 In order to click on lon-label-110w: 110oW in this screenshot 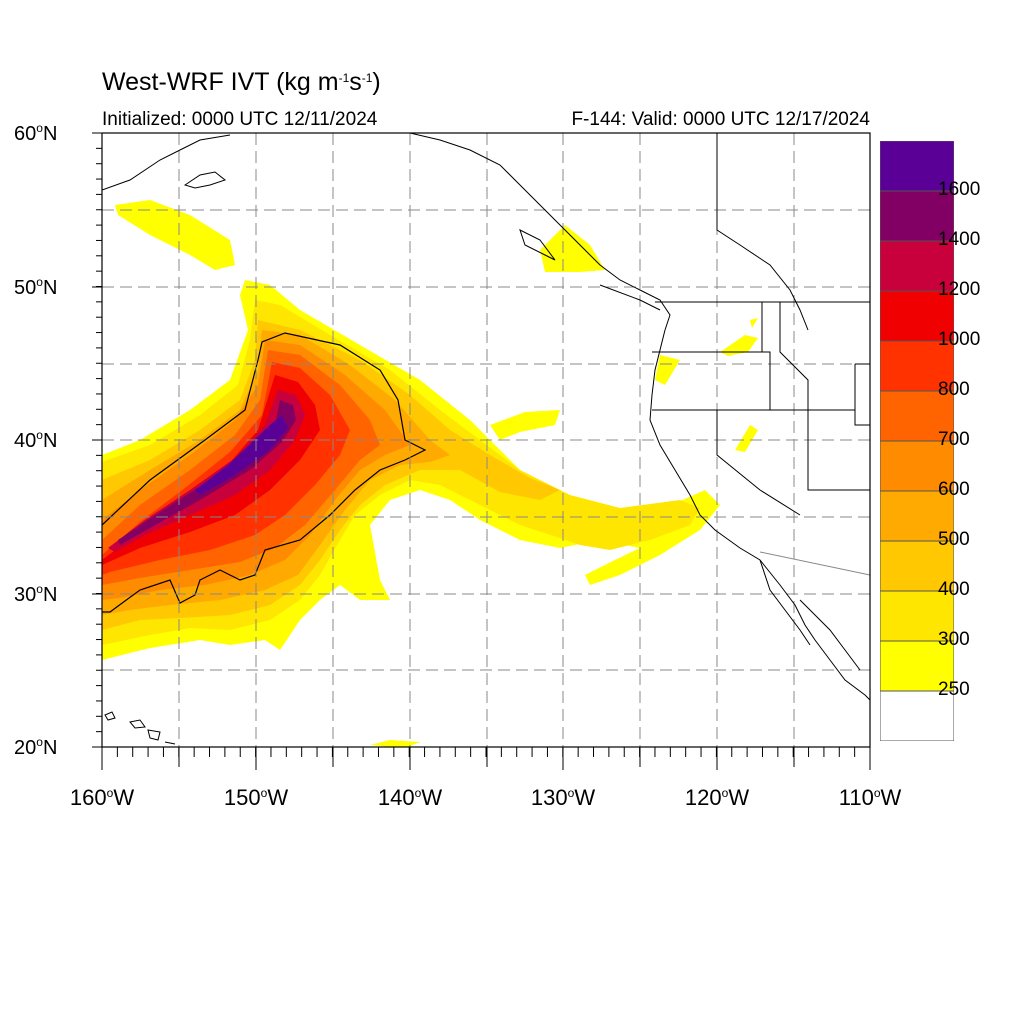, I will do `click(870, 797)`.